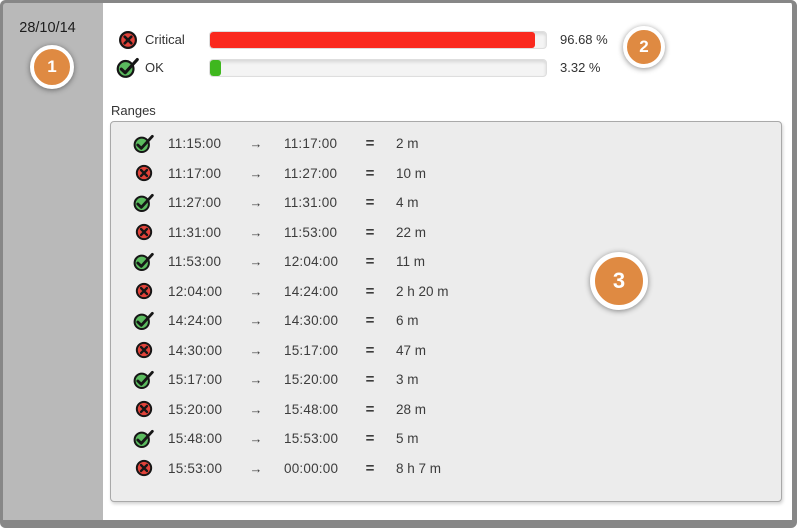 This screenshot has height=528, width=797. Describe the element at coordinates (195, 468) in the screenshot. I see `range-start-time: 15:53:00` at that location.